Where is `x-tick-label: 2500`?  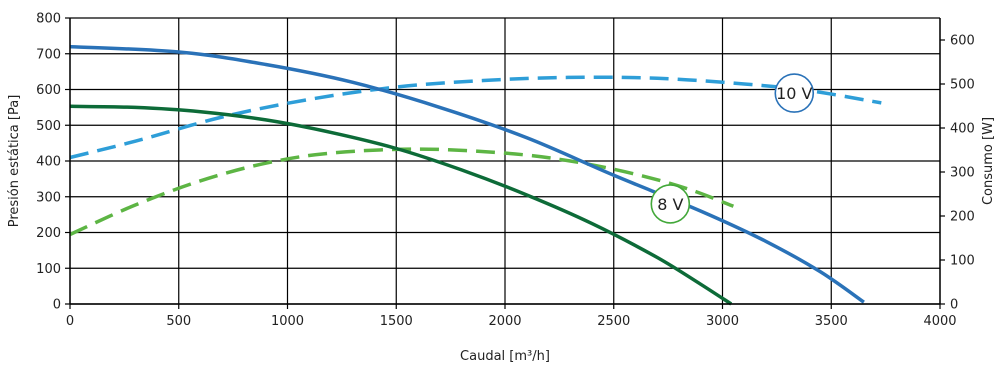 x-tick-label: 2500 is located at coordinates (613, 321).